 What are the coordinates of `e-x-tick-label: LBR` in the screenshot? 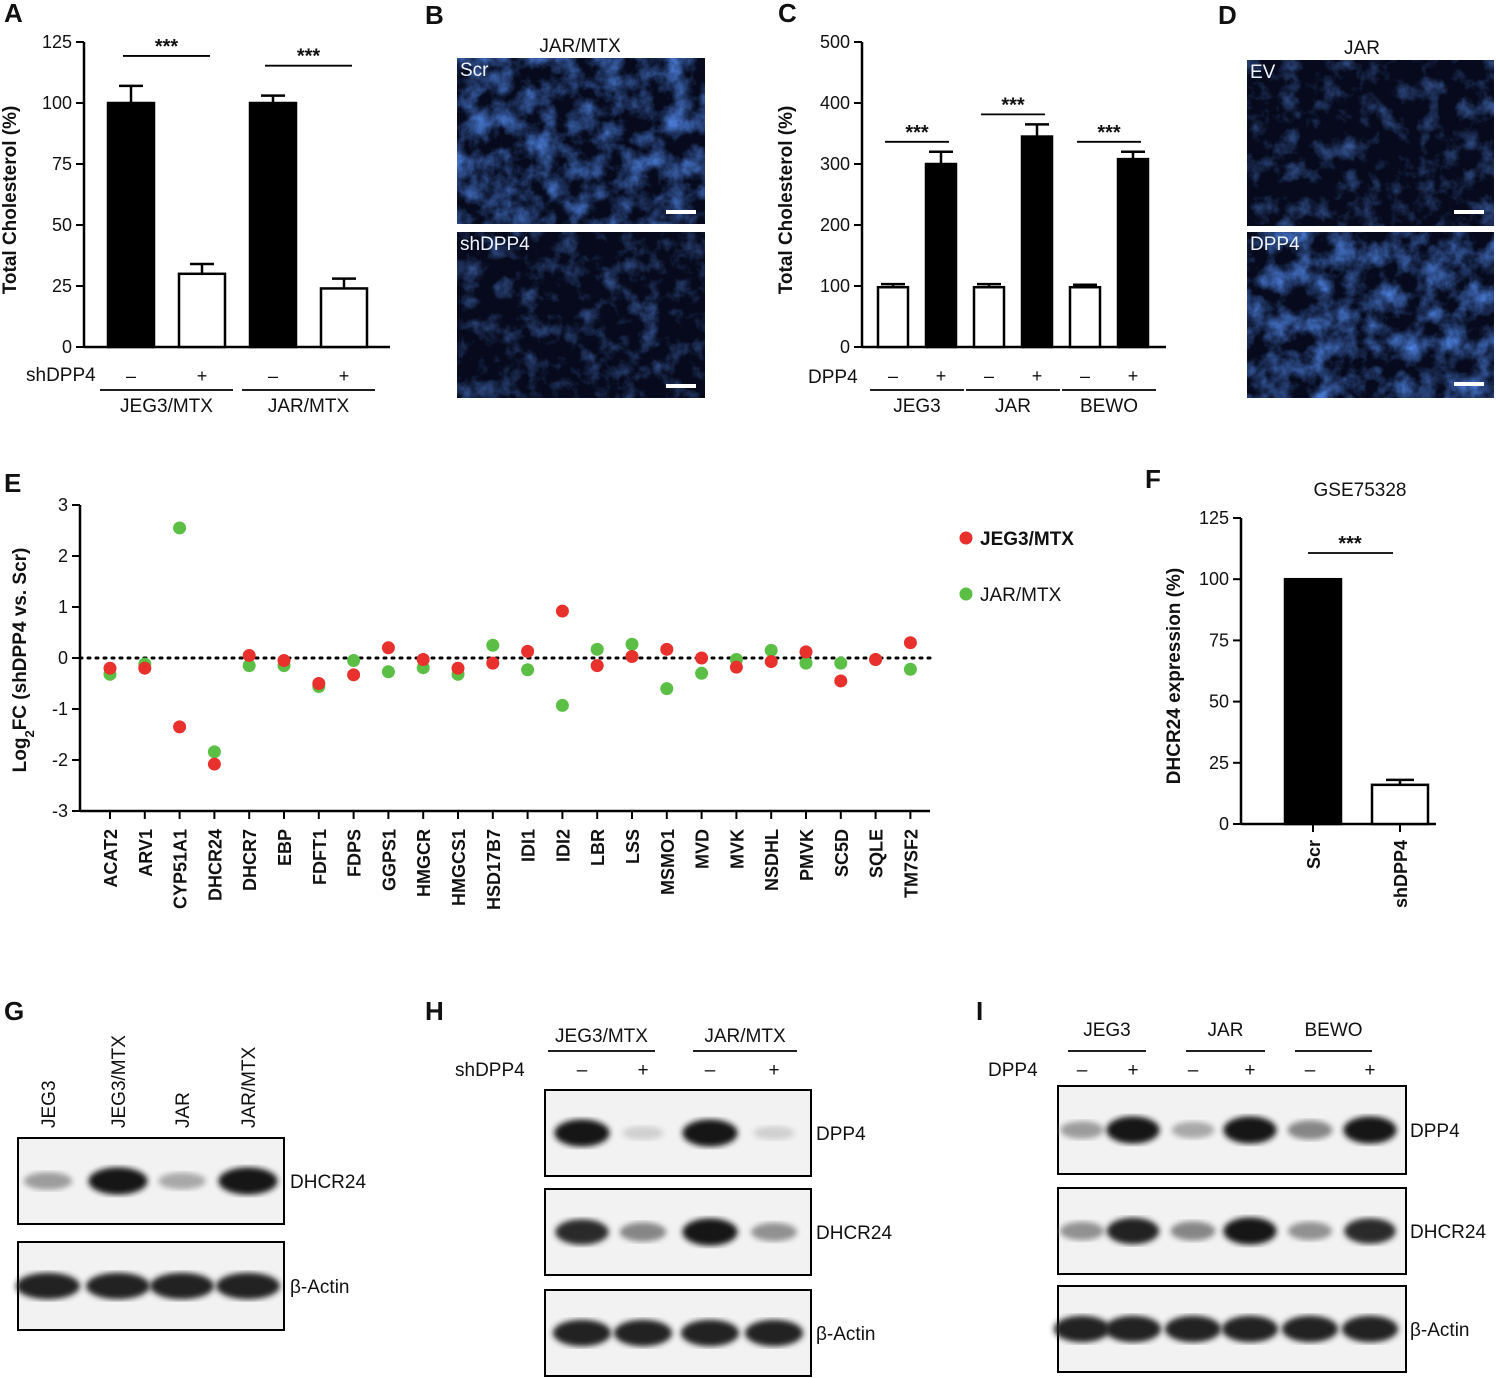 It's located at (598, 847).